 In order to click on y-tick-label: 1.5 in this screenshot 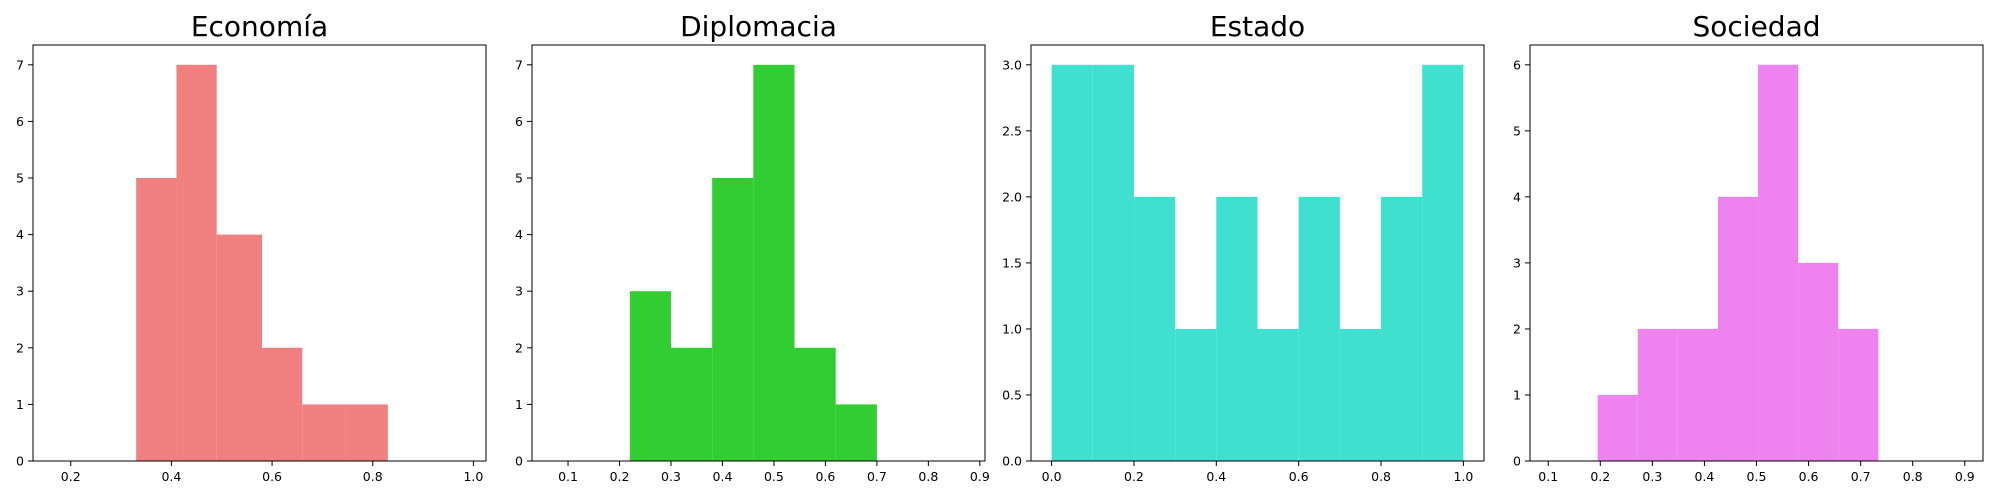, I will do `click(1012, 262)`.